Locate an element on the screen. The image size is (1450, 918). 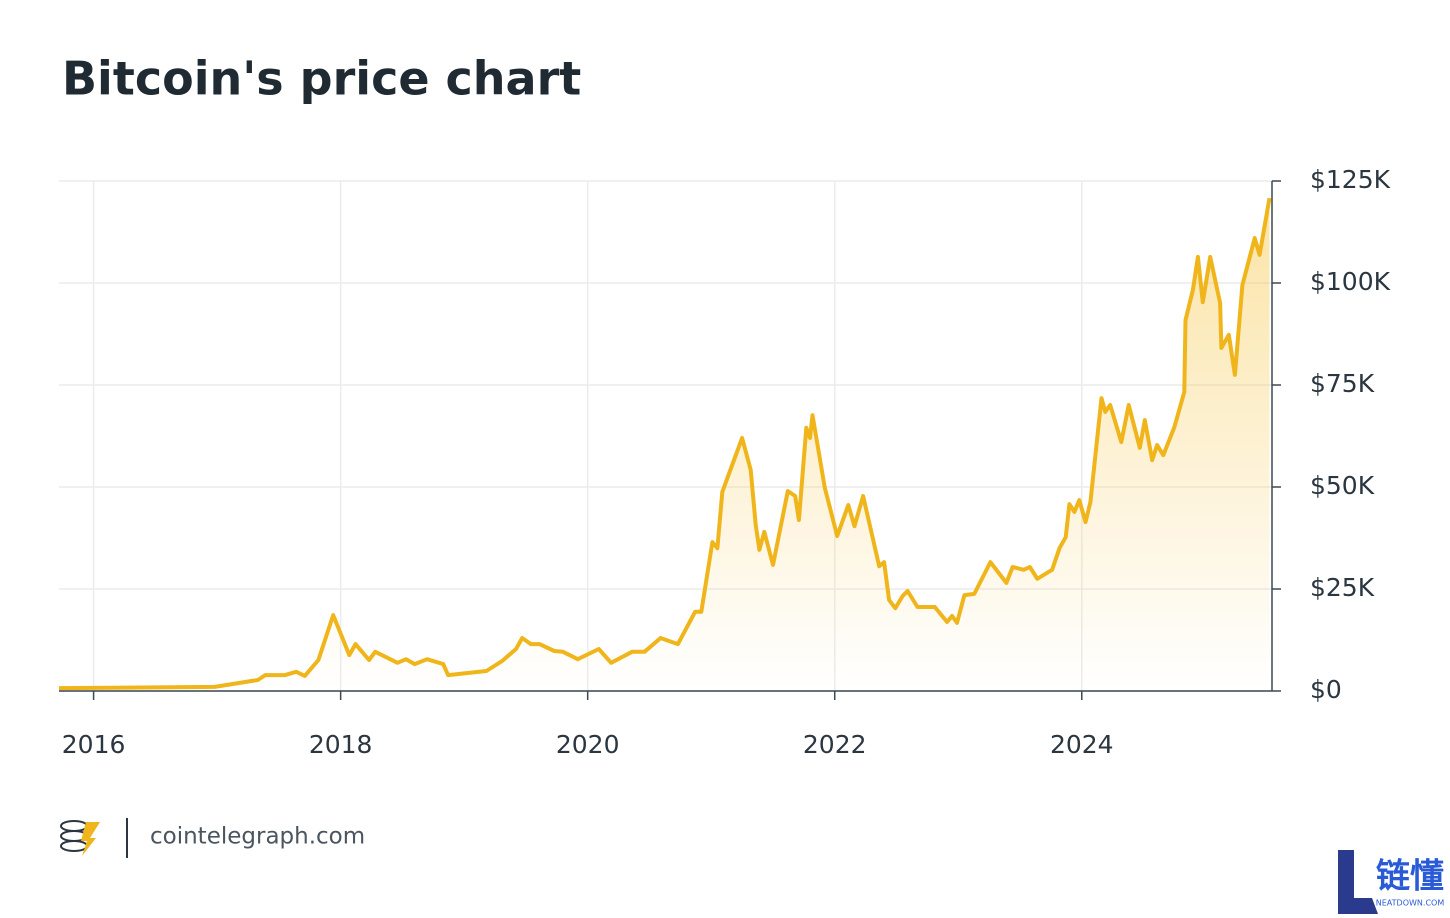
y-tick-label: $75K is located at coordinates (1342, 383).